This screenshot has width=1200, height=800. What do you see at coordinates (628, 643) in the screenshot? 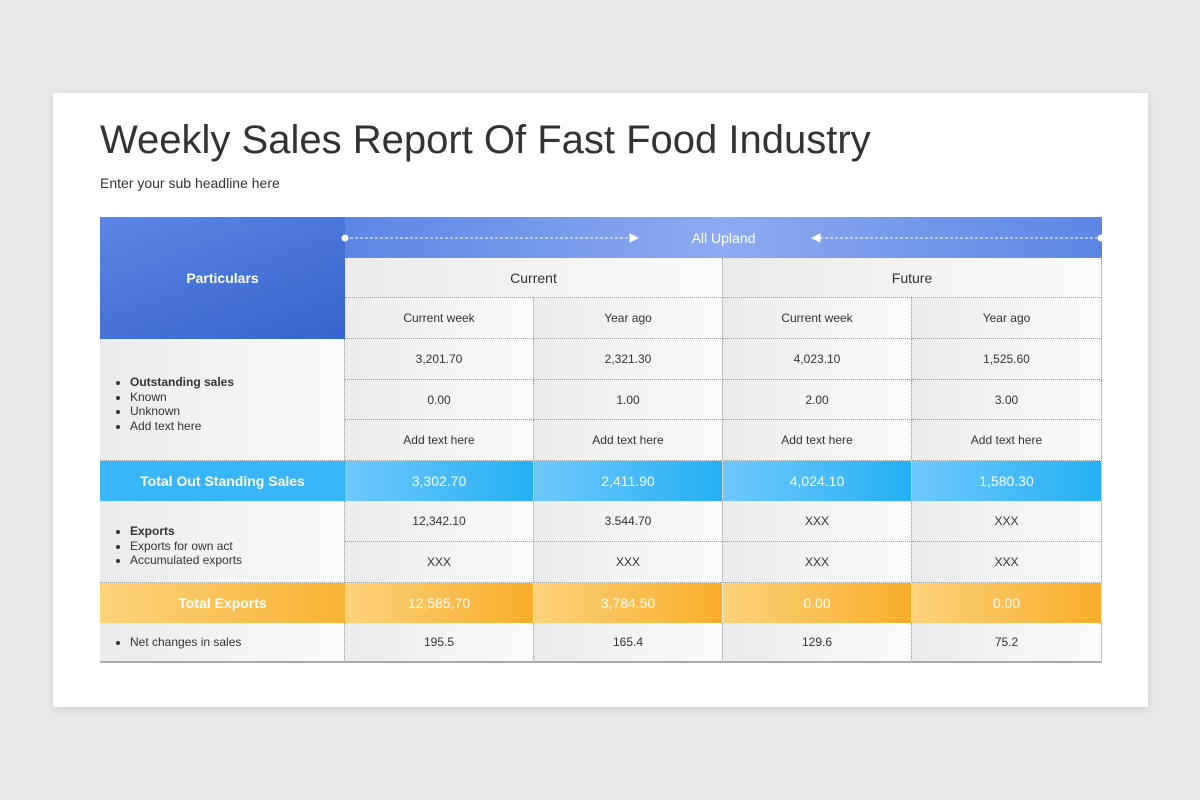
I see `value-cell: 165.4` at bounding box center [628, 643].